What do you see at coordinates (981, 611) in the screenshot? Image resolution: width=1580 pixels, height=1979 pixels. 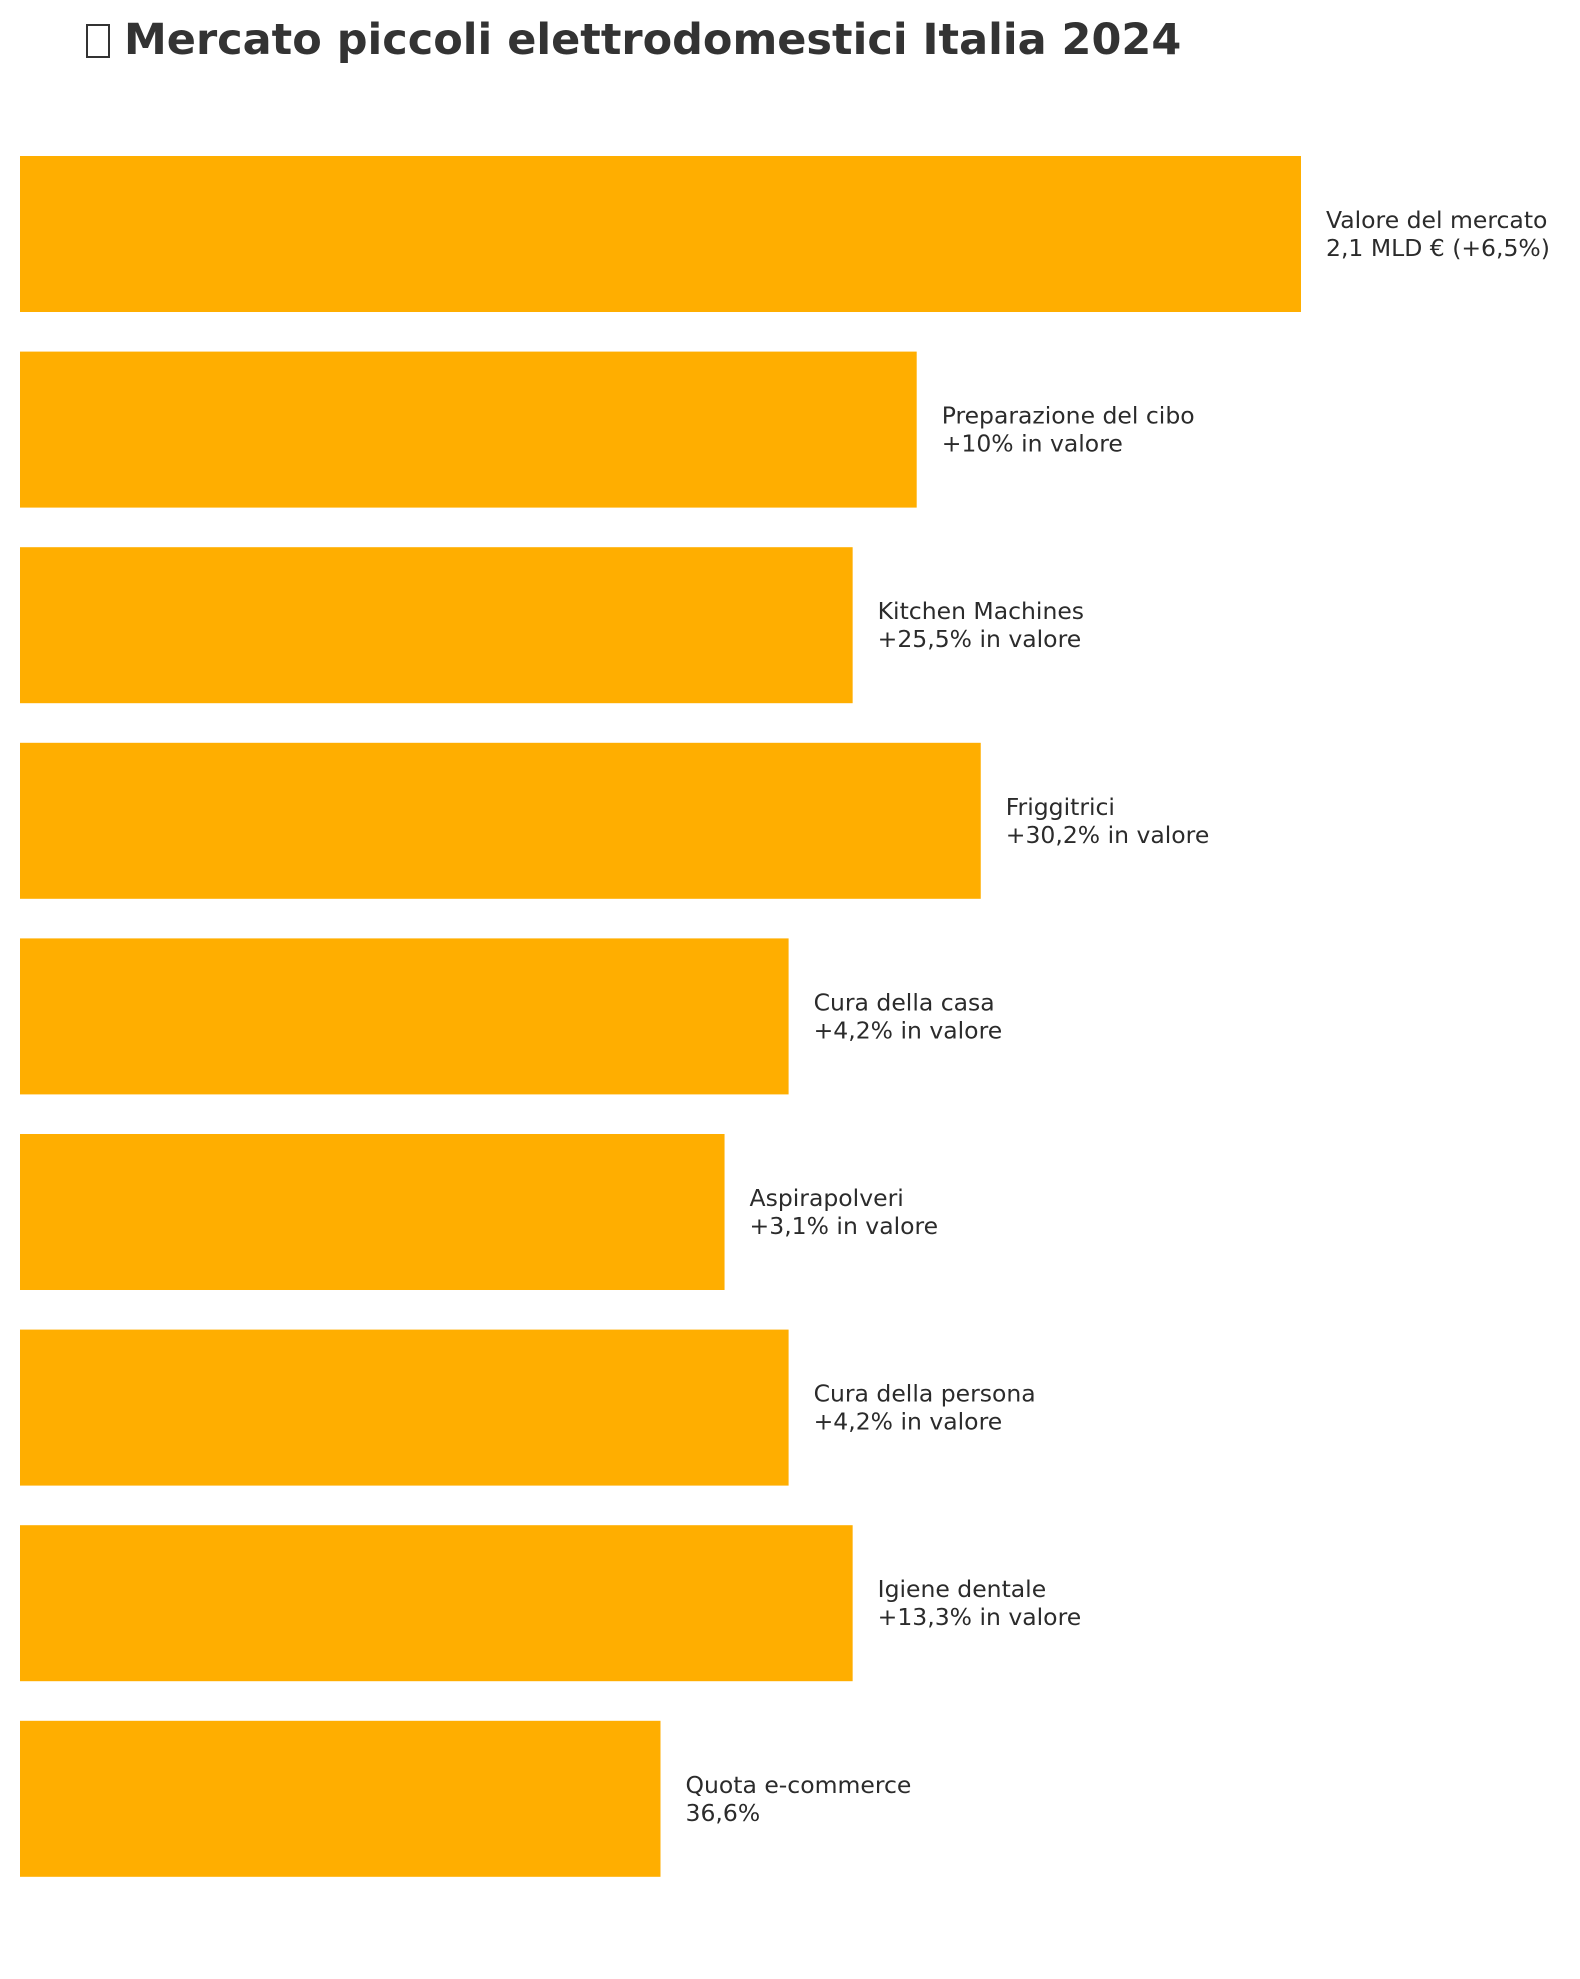 I see `category-label-2: Kitchen Machines` at bounding box center [981, 611].